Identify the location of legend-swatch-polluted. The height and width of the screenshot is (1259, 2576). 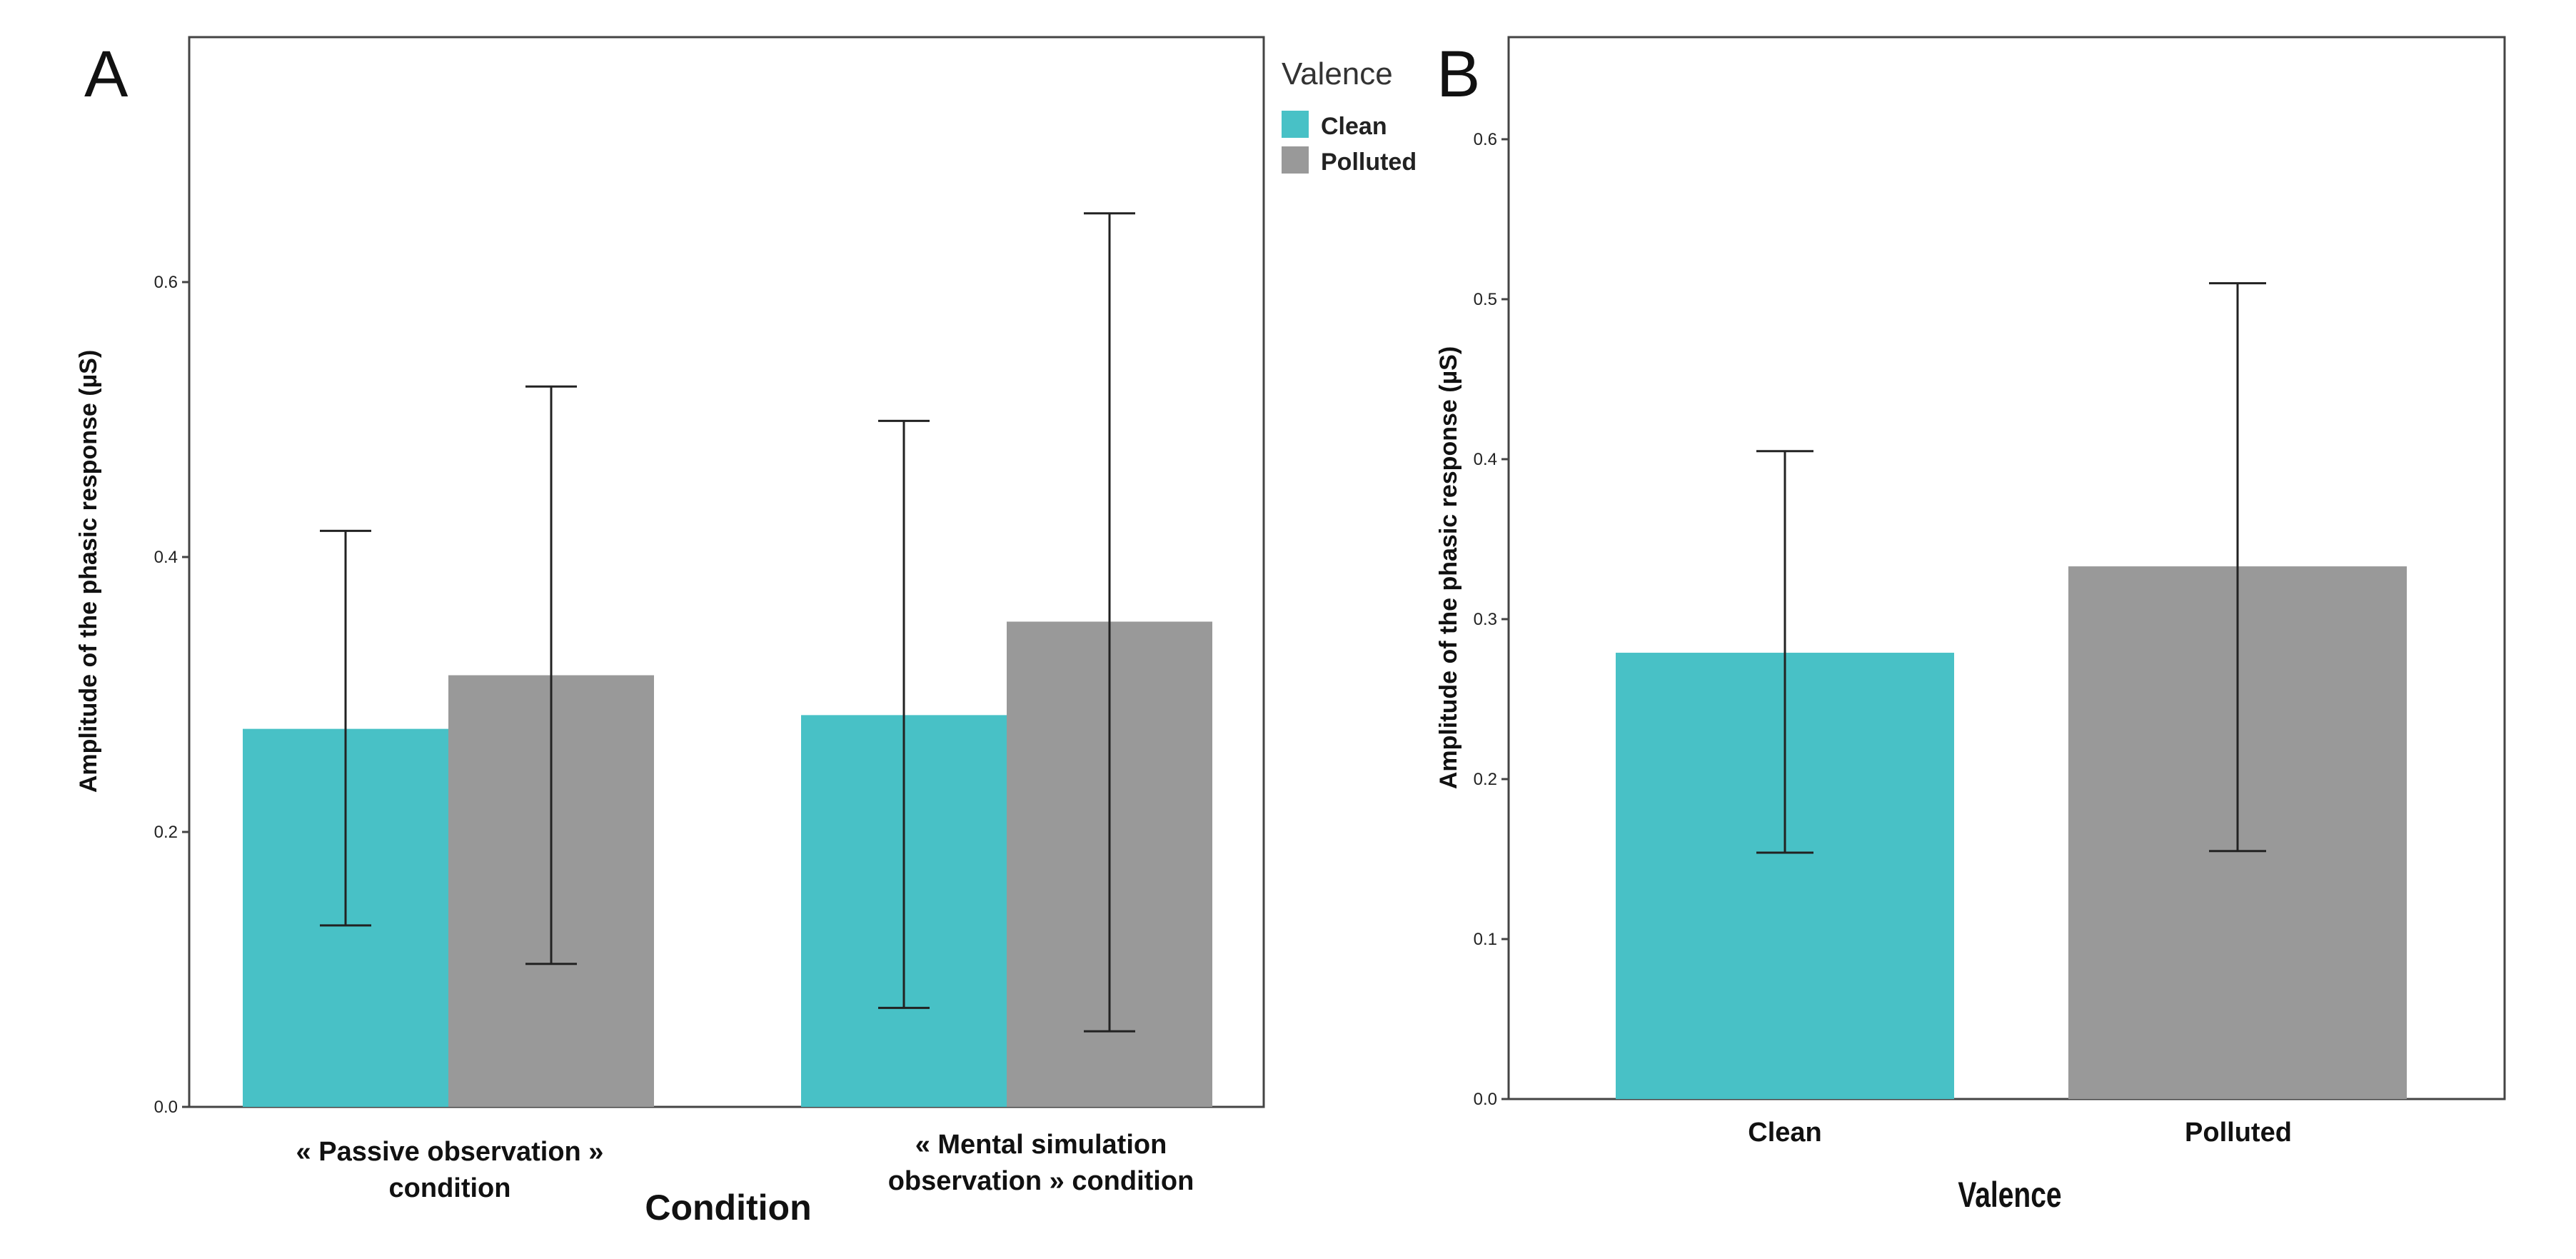
(1296, 160).